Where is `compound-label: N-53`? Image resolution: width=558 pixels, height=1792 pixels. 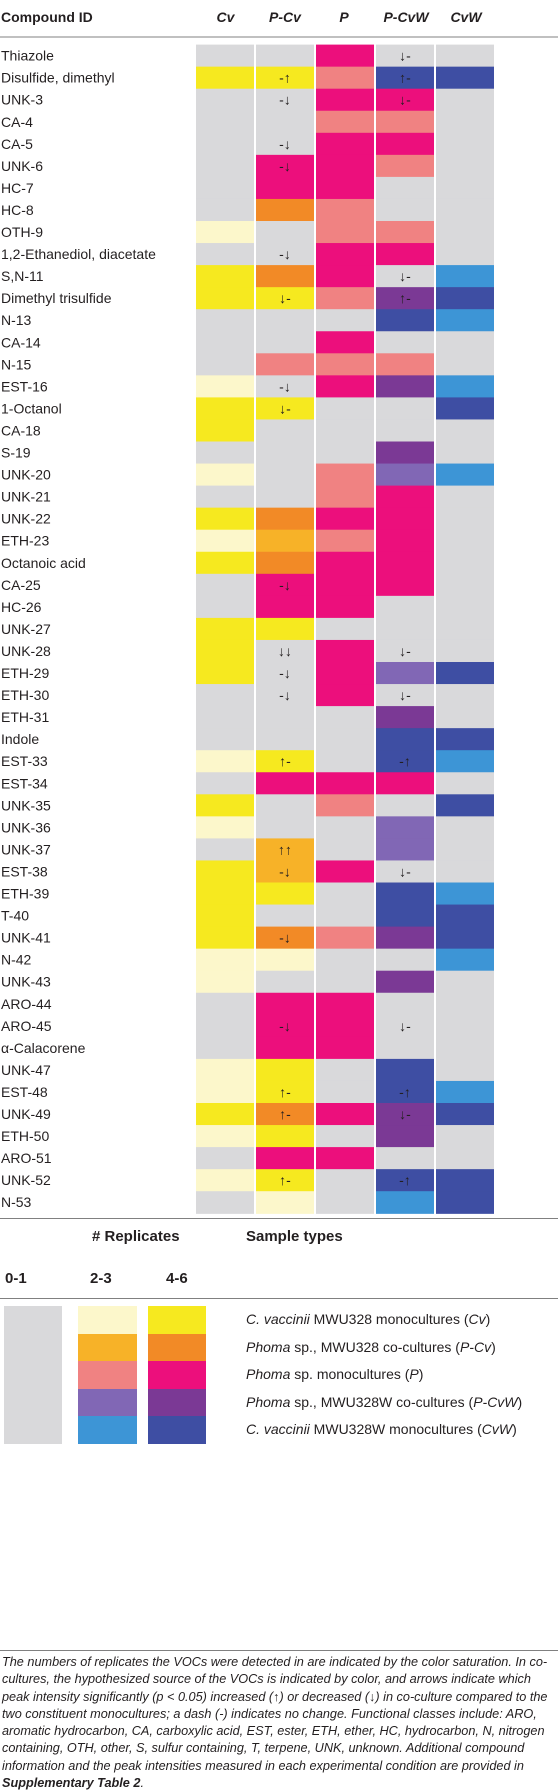 compound-label: N-53 is located at coordinates (16, 1202).